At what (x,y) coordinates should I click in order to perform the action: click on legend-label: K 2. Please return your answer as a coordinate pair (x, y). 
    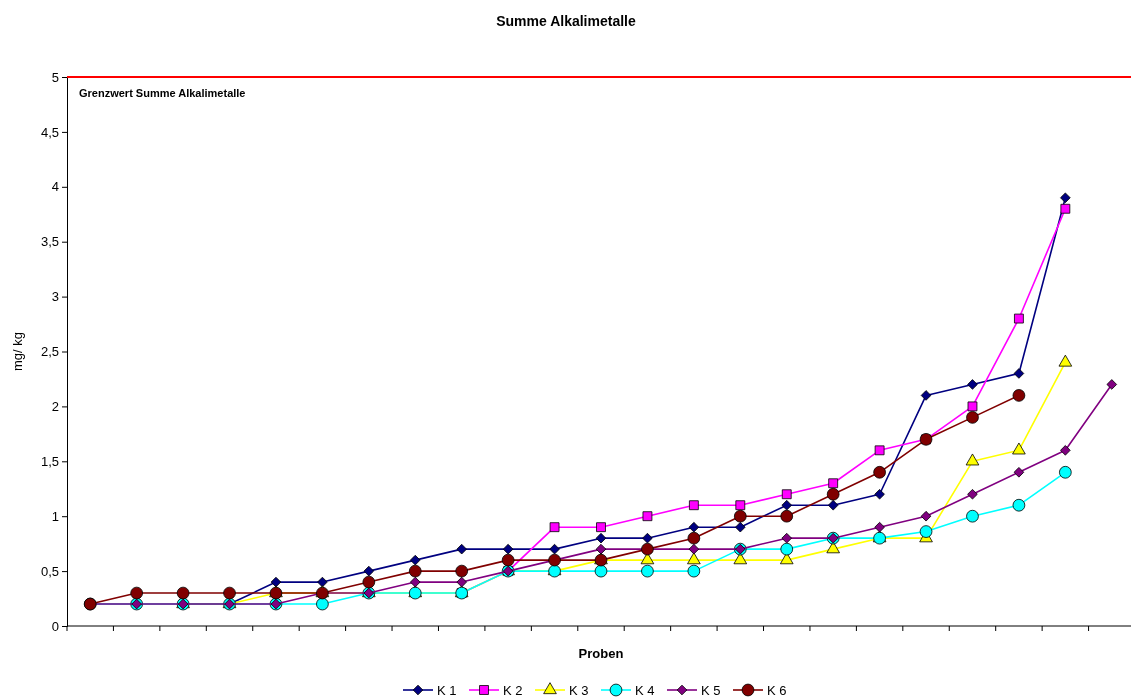
    Looking at the image, I should click on (513, 690).